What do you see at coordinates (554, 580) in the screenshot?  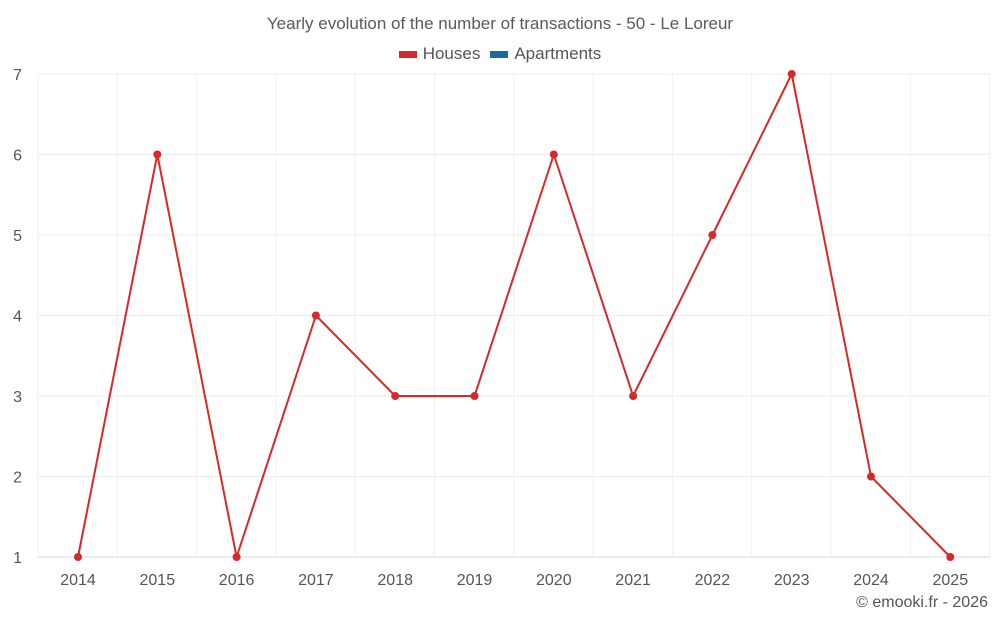 I see `x-tick-label: 2020` at bounding box center [554, 580].